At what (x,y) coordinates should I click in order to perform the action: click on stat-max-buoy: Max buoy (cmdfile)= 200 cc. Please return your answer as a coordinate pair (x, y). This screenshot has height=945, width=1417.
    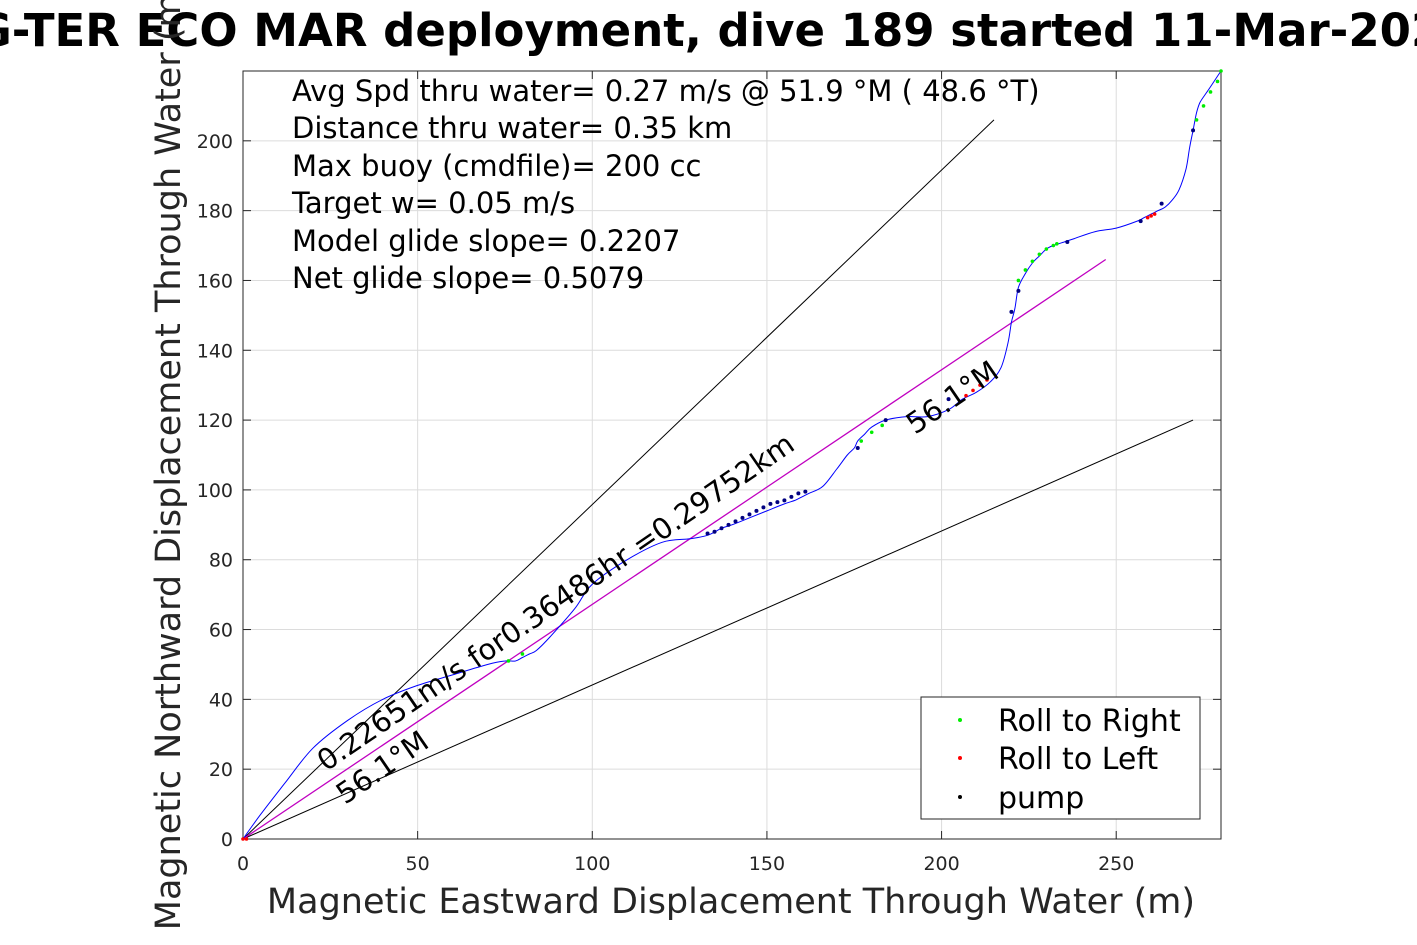
    Looking at the image, I should click on (496, 166).